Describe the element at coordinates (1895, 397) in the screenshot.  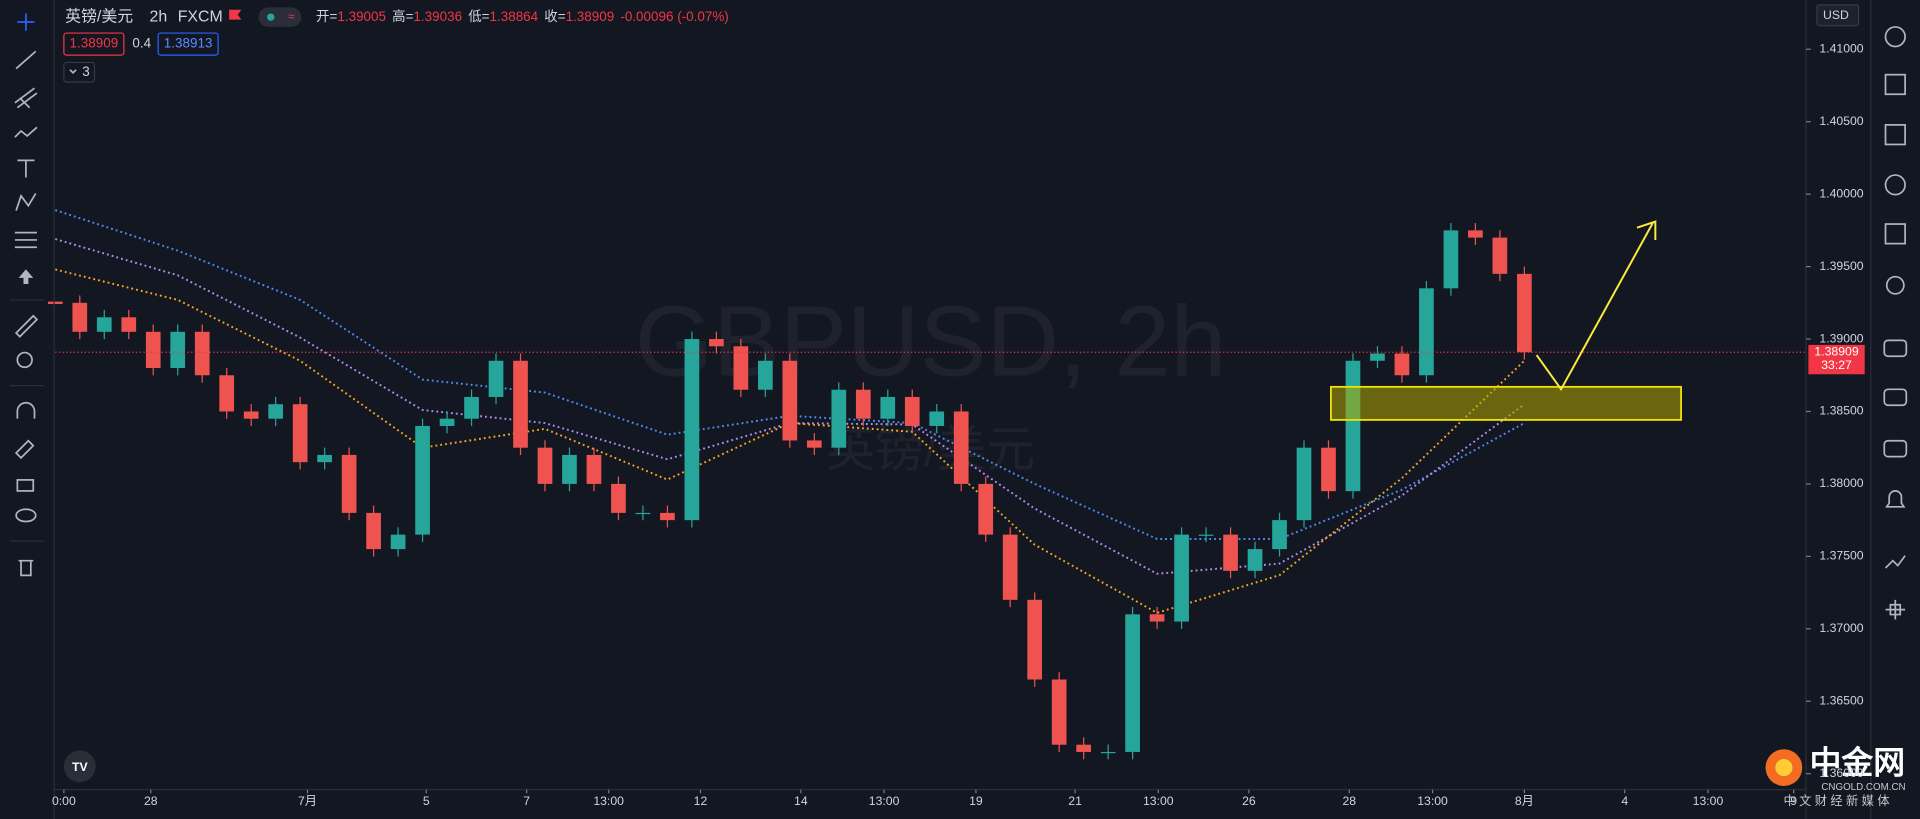
I see `streams-icon` at that location.